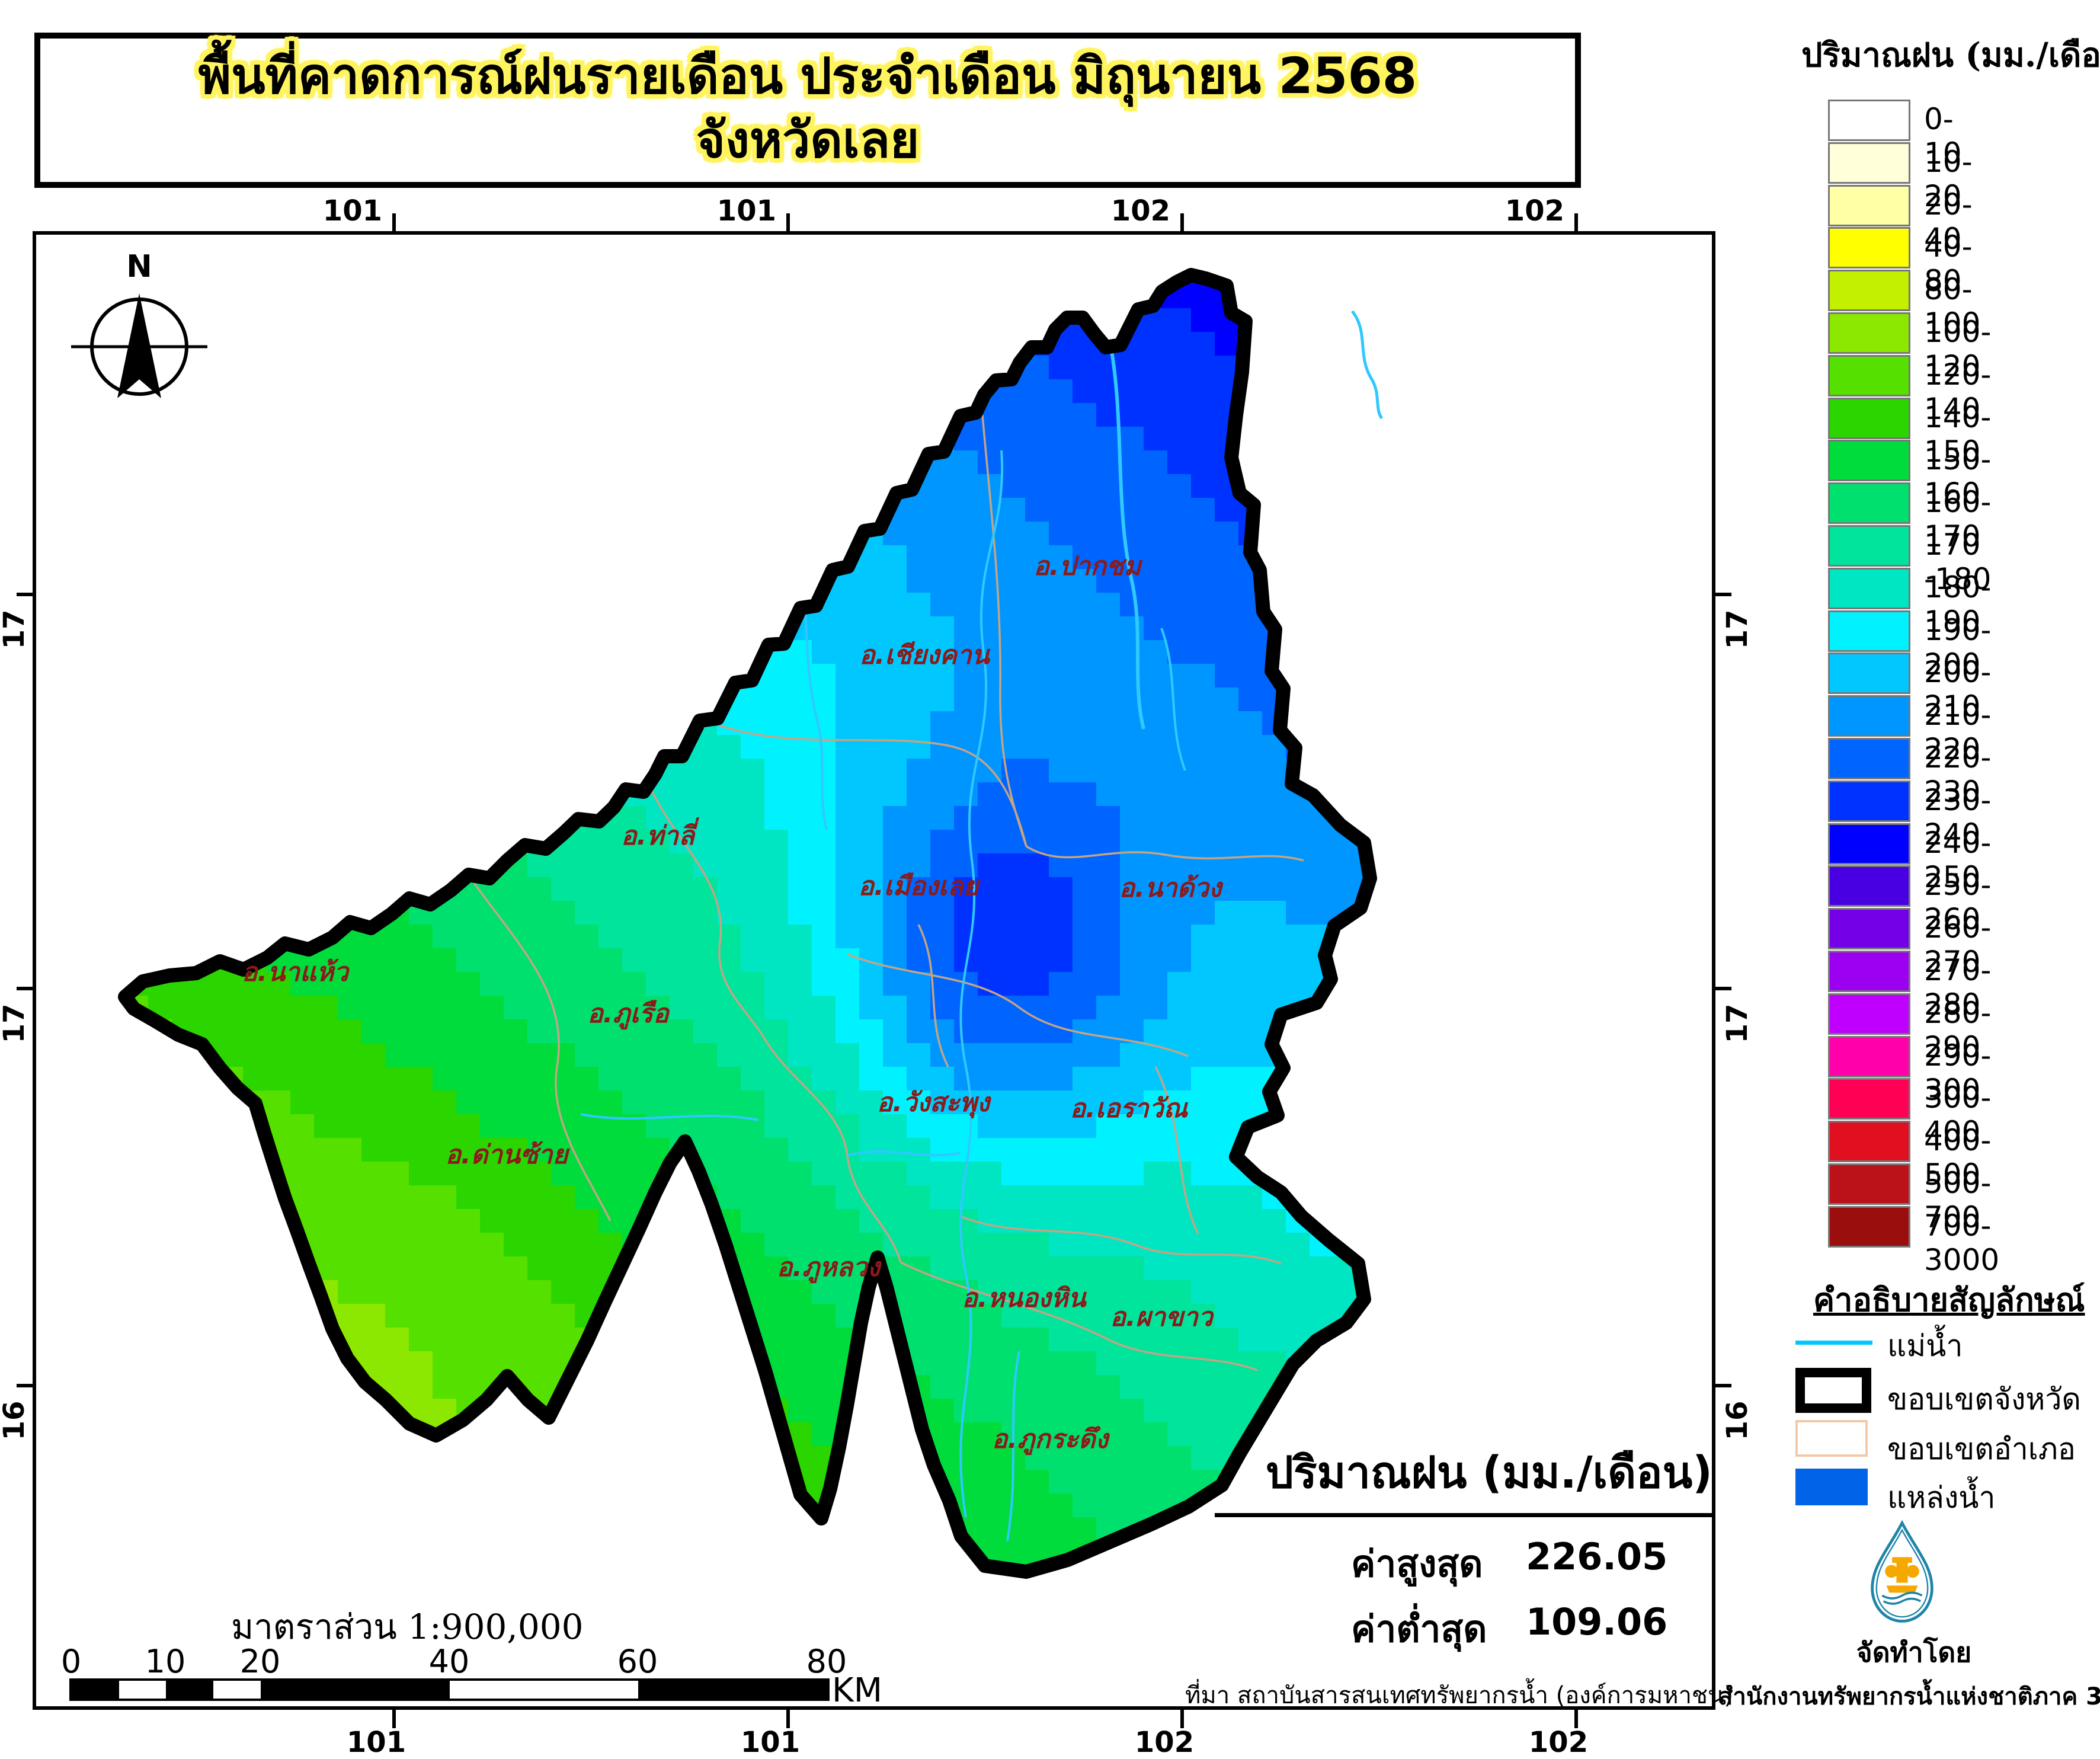 Image resolution: width=2100 pixels, height=1759 pixels. I want to click on legend-range-label: 300-400, so click(1958, 1115).